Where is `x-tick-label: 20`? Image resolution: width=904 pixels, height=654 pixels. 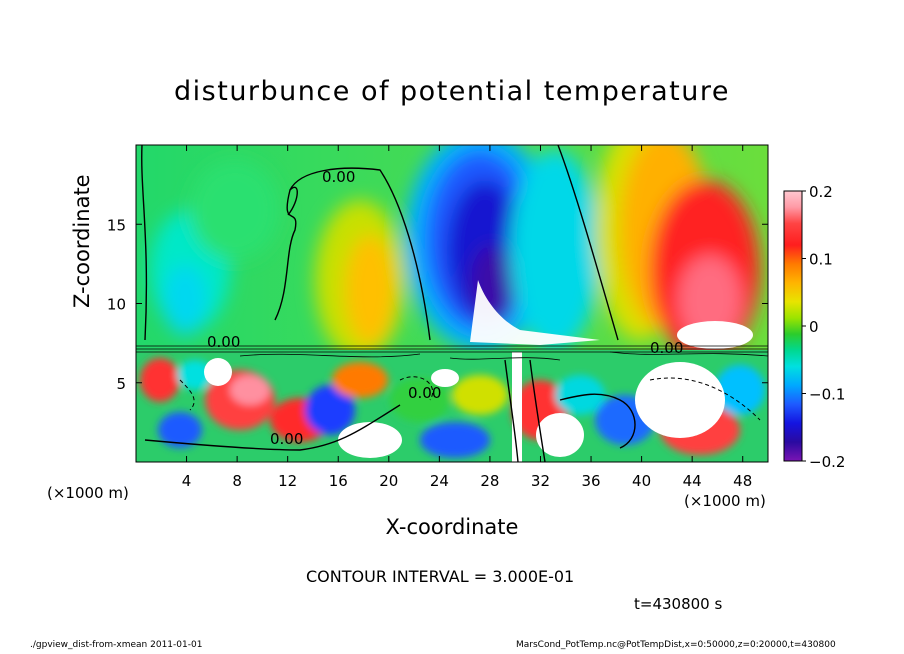 x-tick-label: 20 is located at coordinates (388, 481).